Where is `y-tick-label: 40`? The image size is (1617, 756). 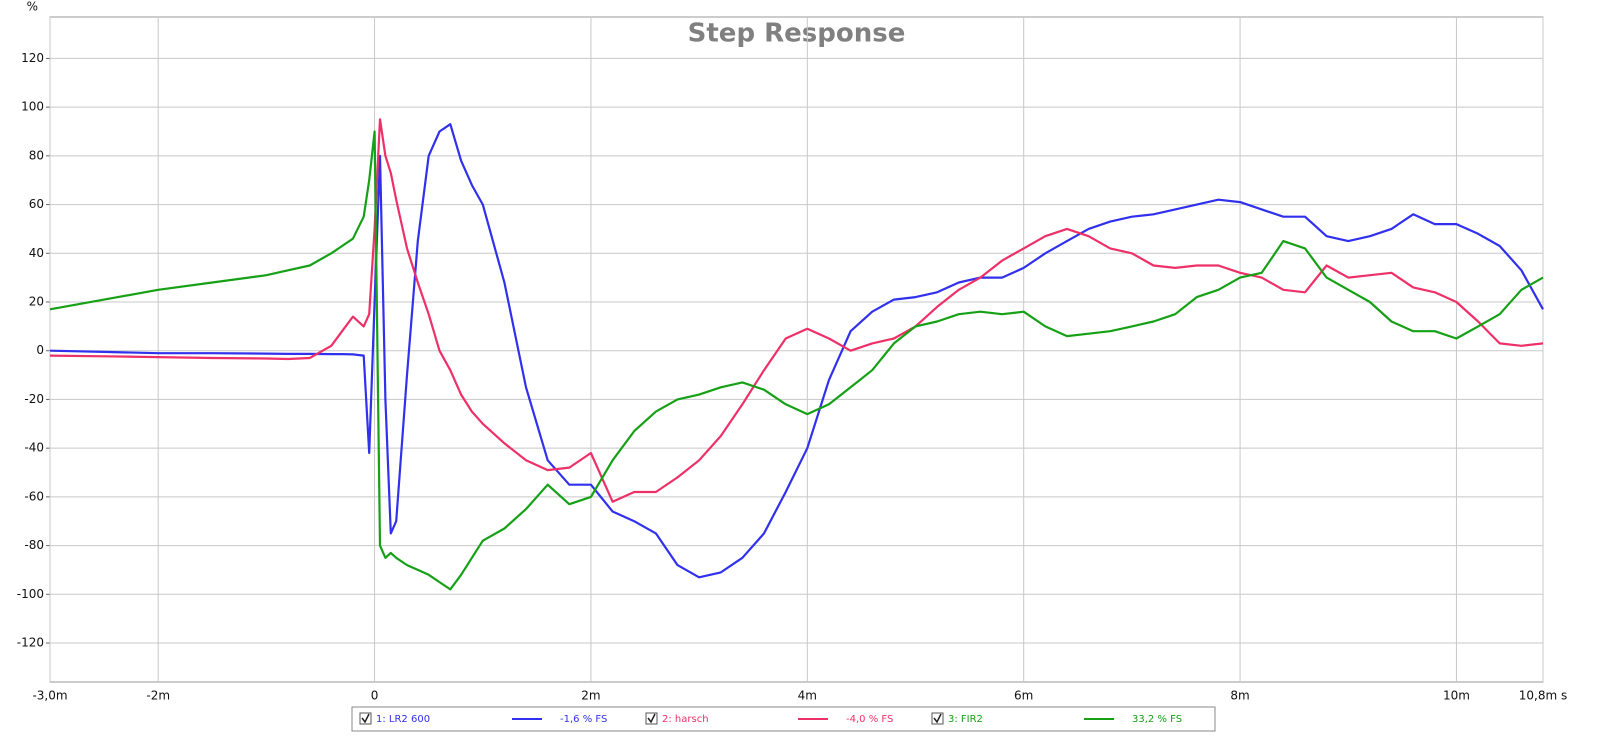 y-tick-label: 40 is located at coordinates (36, 253).